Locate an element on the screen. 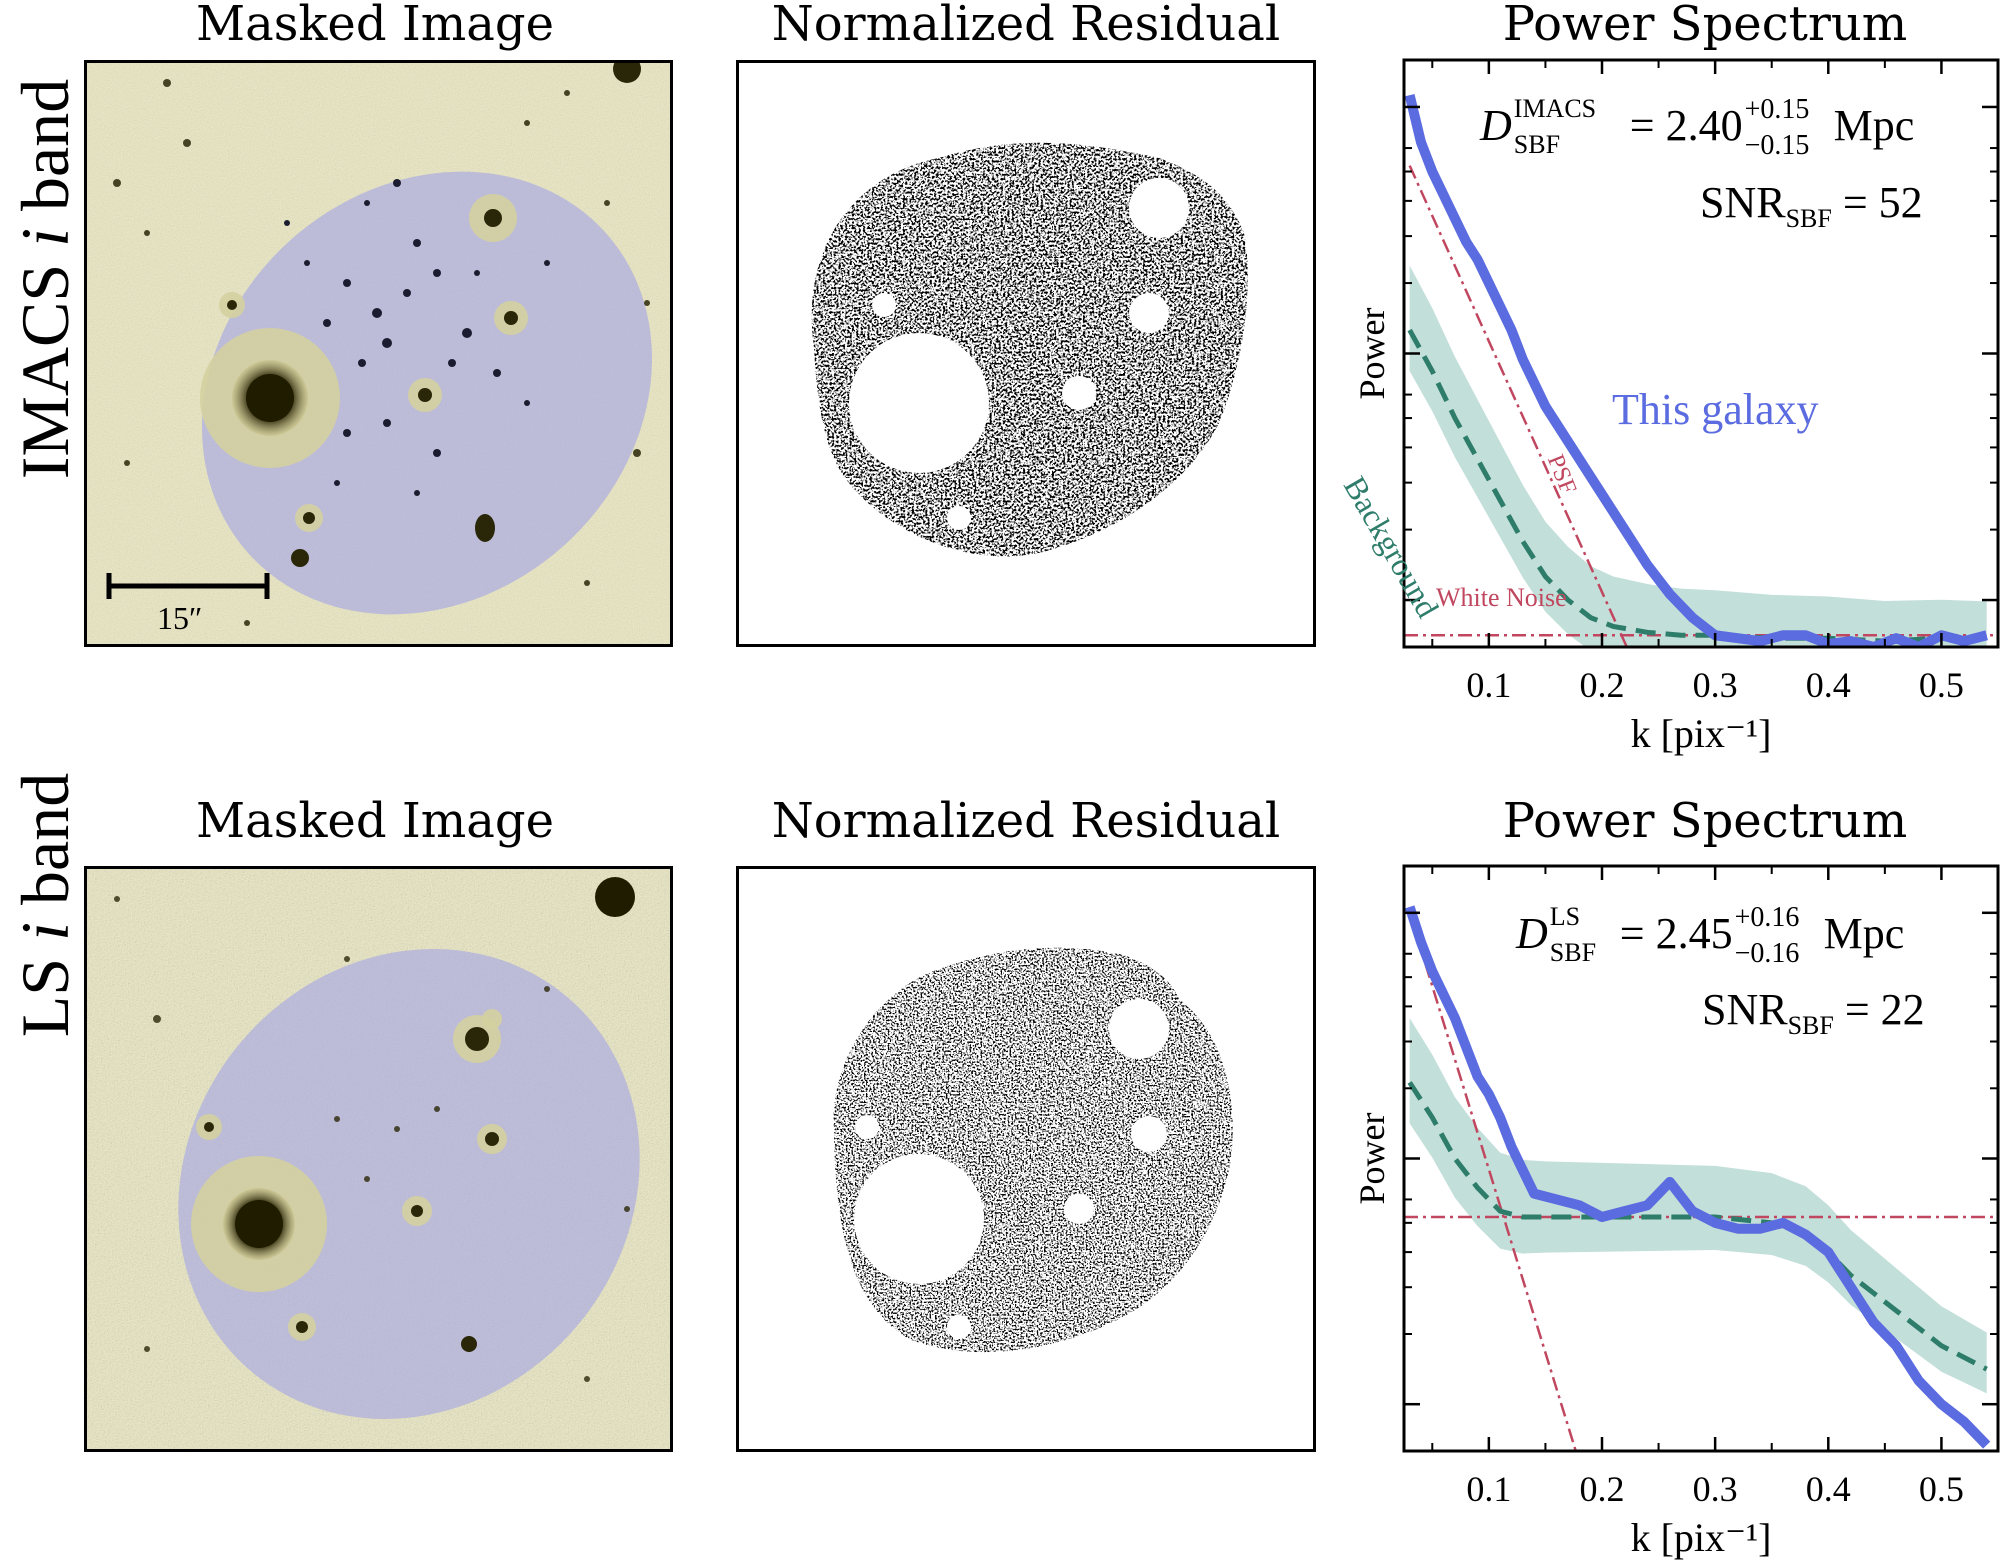 The width and height of the screenshot is (2002, 1561). masked-image-ls-graphic is located at coordinates (378, 1159).